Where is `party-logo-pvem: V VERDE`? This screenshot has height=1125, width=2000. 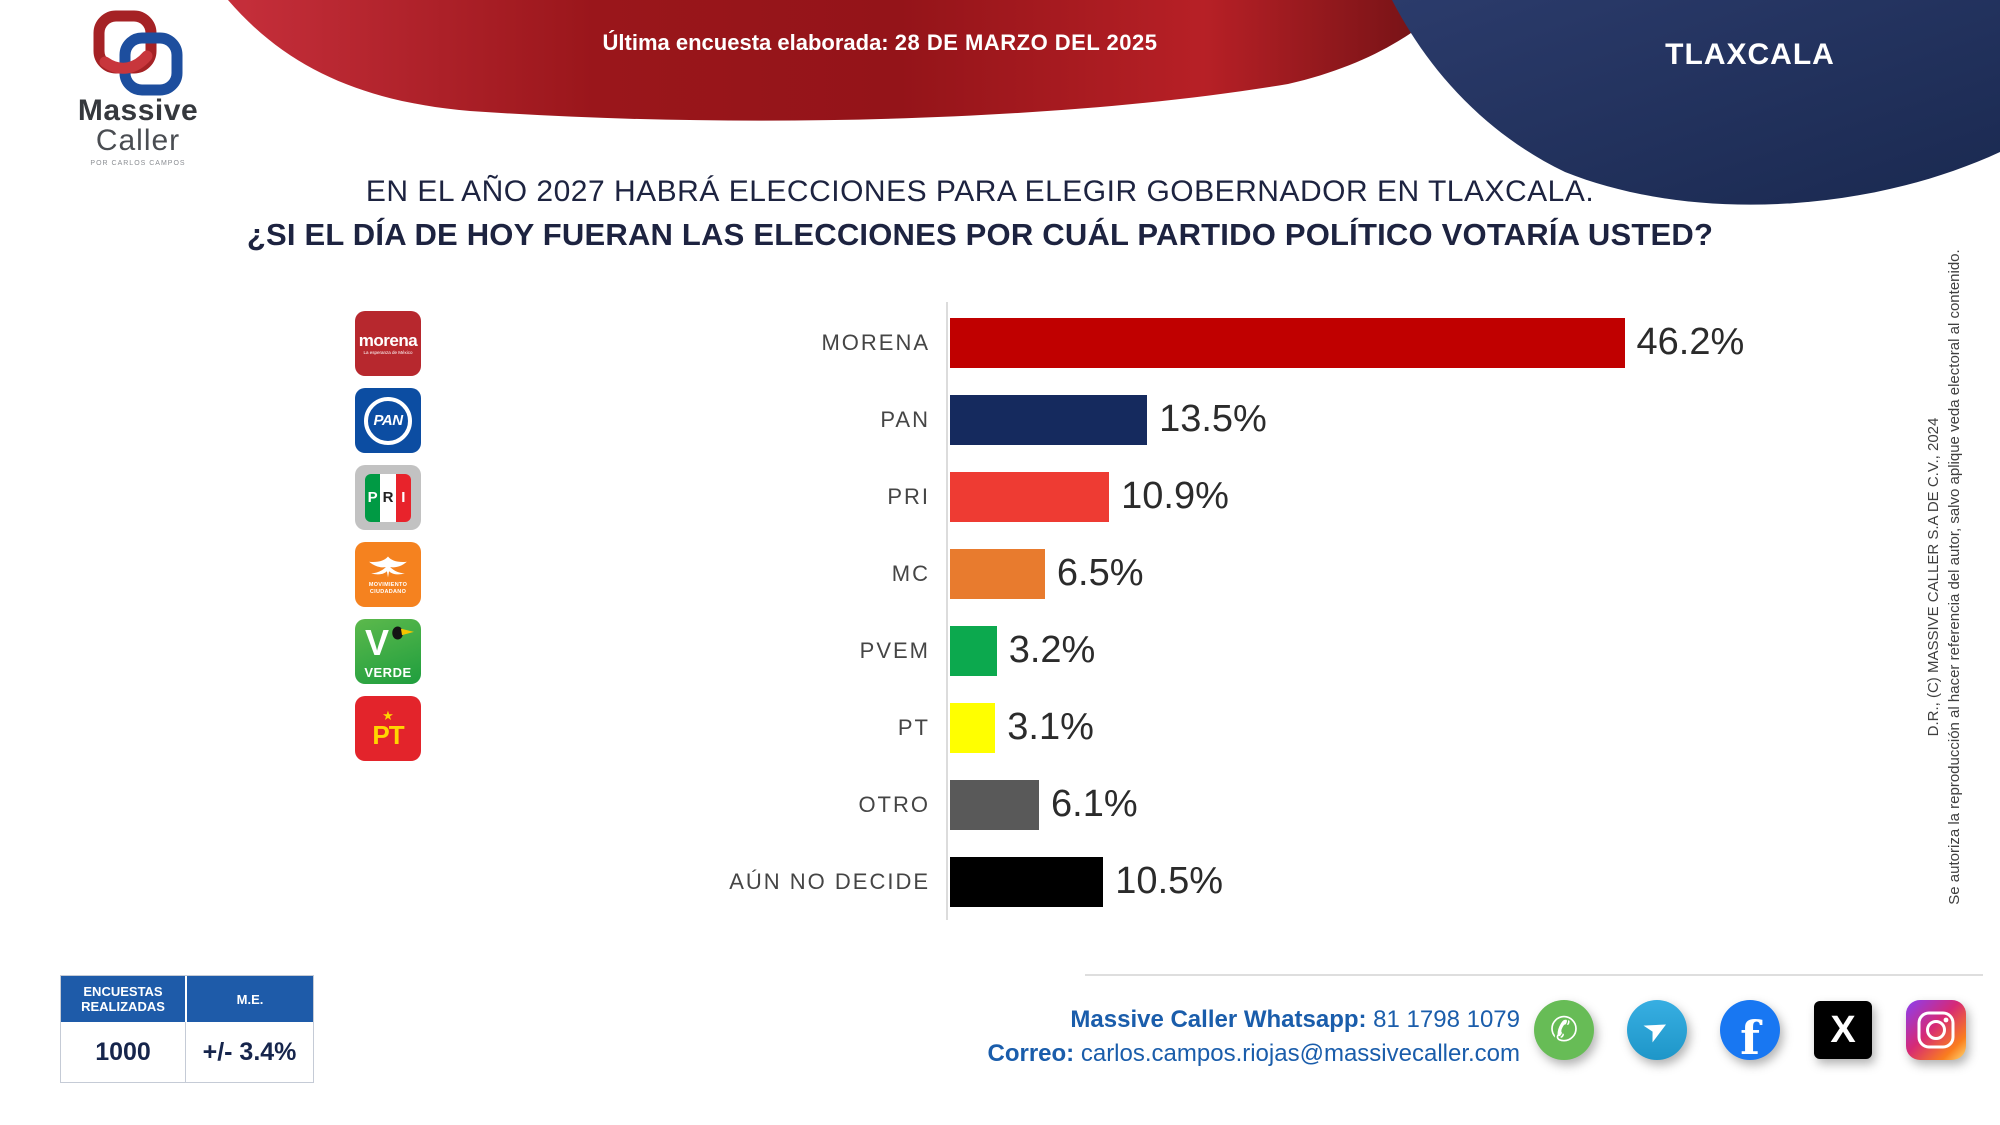 party-logo-pvem: V VERDE is located at coordinates (388, 651).